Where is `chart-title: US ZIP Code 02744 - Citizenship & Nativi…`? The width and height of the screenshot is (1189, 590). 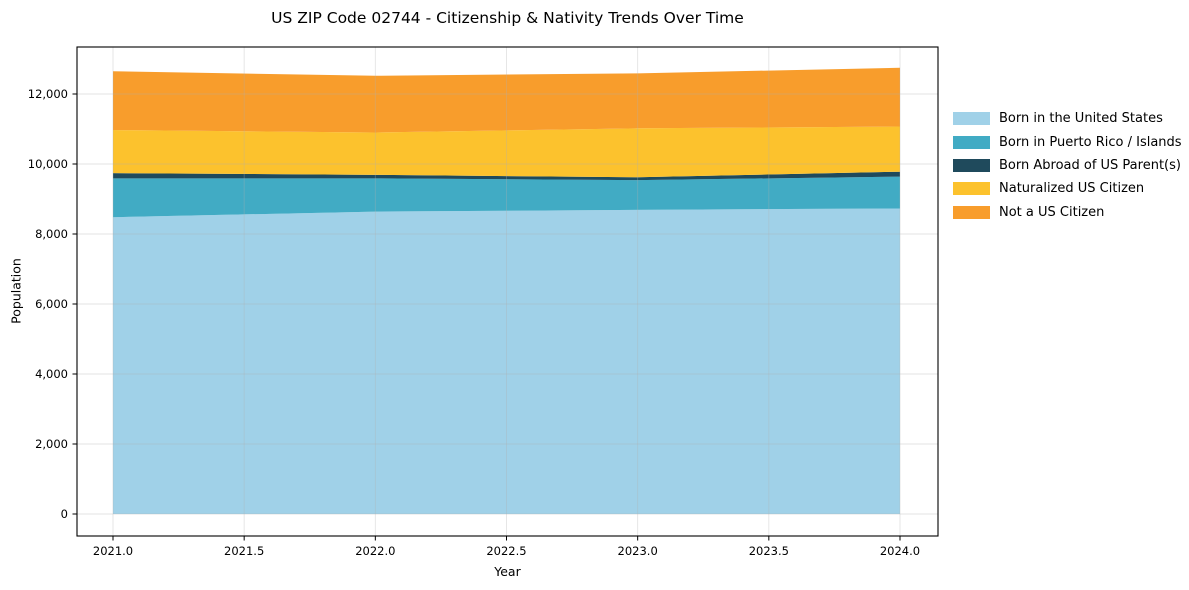 chart-title: US ZIP Code 02744 - Citizenship & Nativi… is located at coordinates (507, 18).